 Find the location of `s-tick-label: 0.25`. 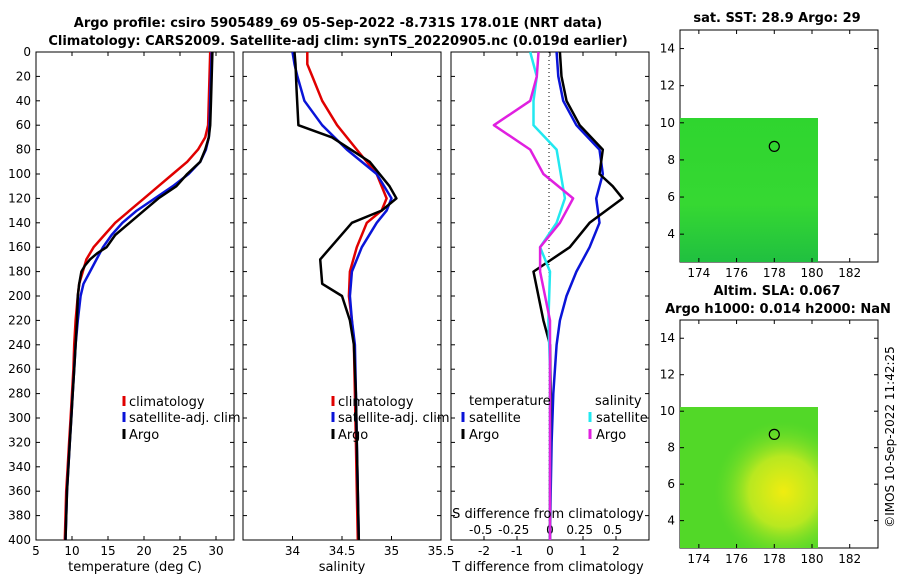

s-tick-label: 0.25 is located at coordinates (579, 530).